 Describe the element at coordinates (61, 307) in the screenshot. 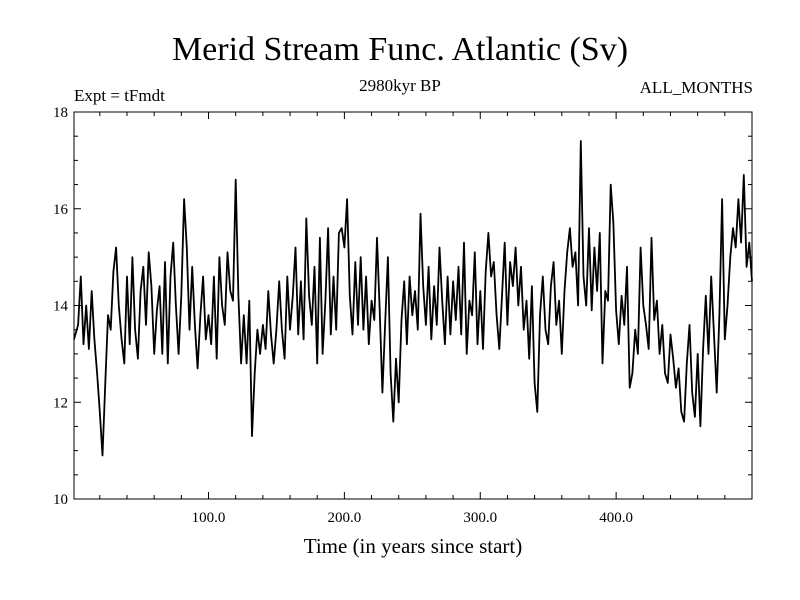

I see `y-tick-label: 14` at that location.